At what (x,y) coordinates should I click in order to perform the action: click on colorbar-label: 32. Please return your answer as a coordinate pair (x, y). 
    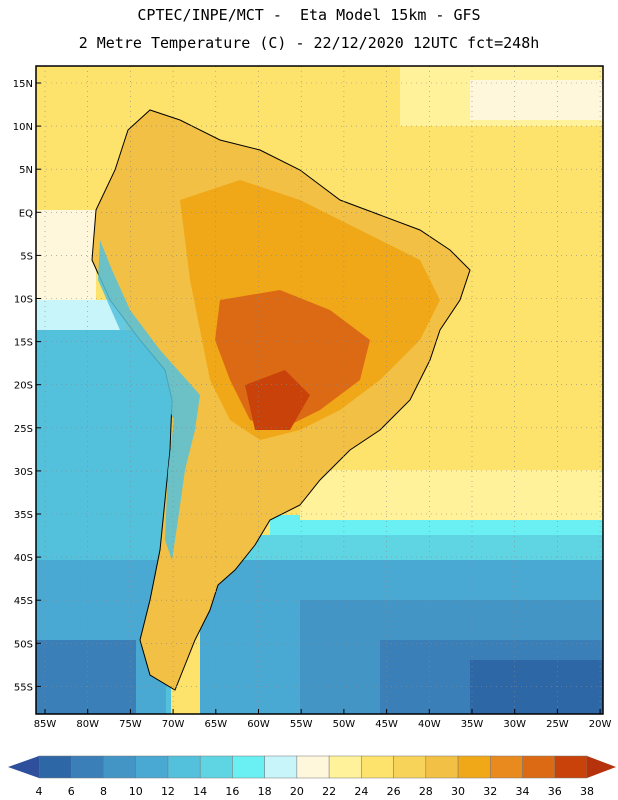
    Looking at the image, I should click on (490, 791).